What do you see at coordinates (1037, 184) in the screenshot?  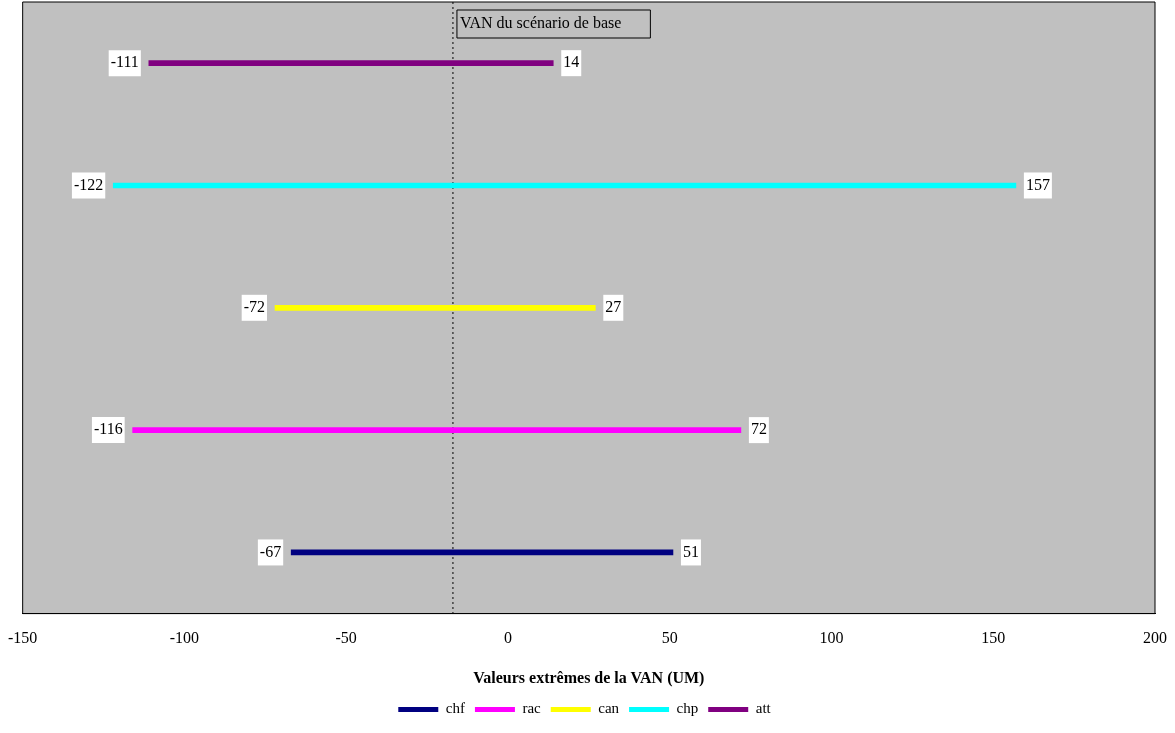 I see `annotation: 157` at bounding box center [1037, 184].